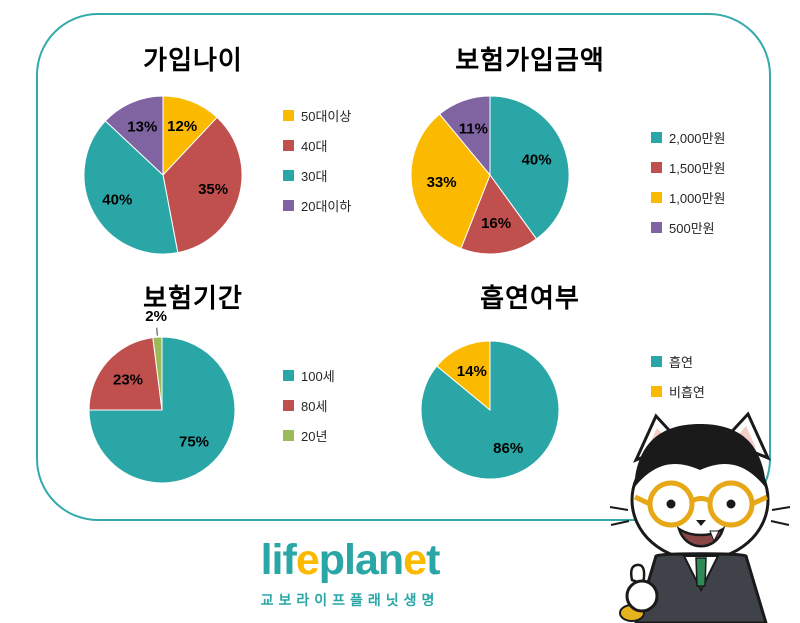 This screenshot has width=800, height=623. I want to click on pie-chart-period: 75% 23% 2%, so click(162, 396).